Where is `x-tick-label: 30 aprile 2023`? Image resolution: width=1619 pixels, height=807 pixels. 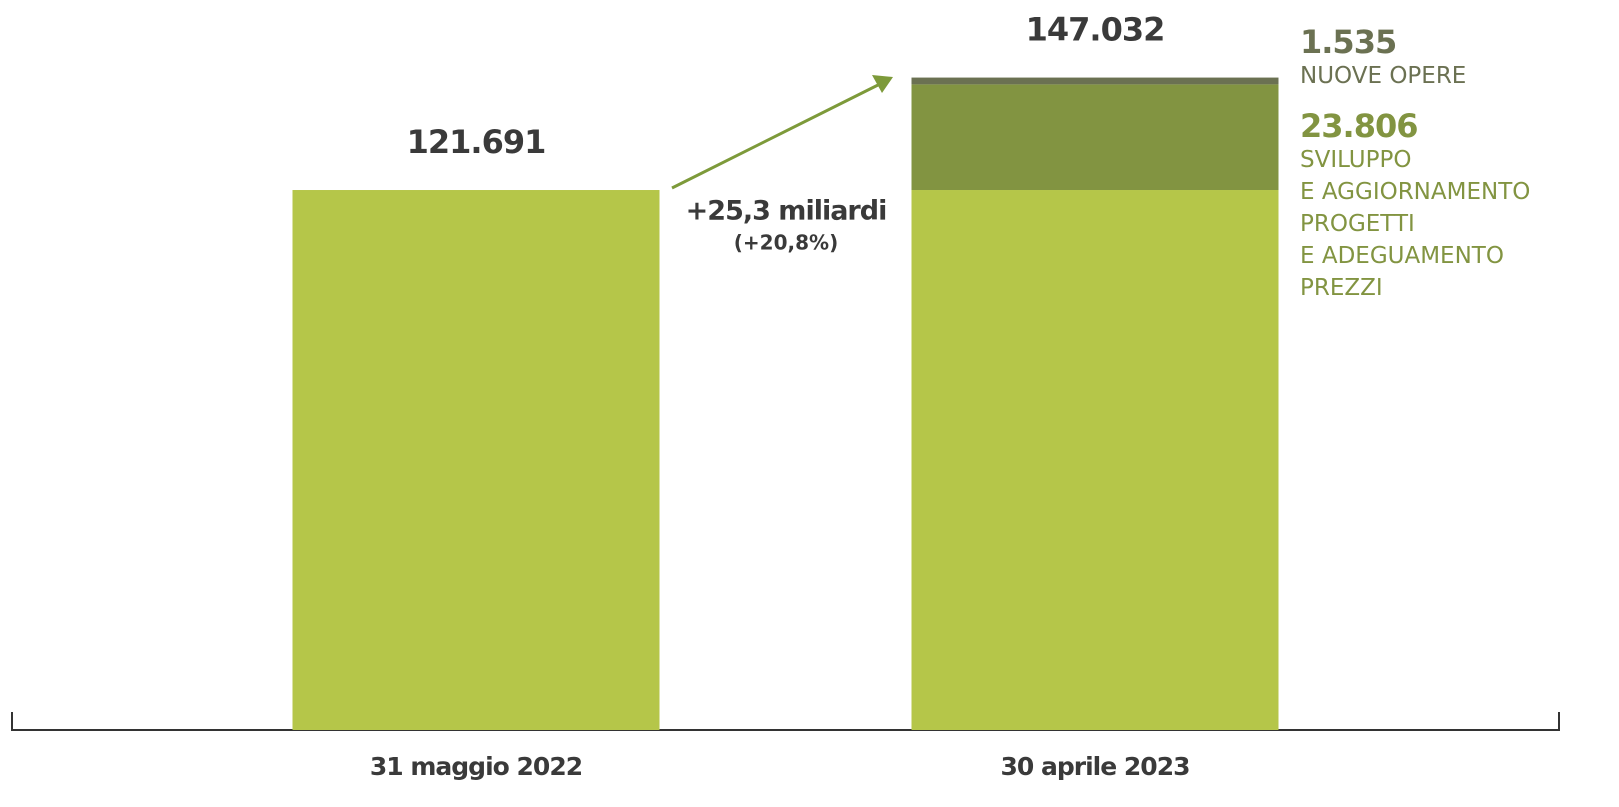 x-tick-label: 30 aprile 2023 is located at coordinates (1095, 766).